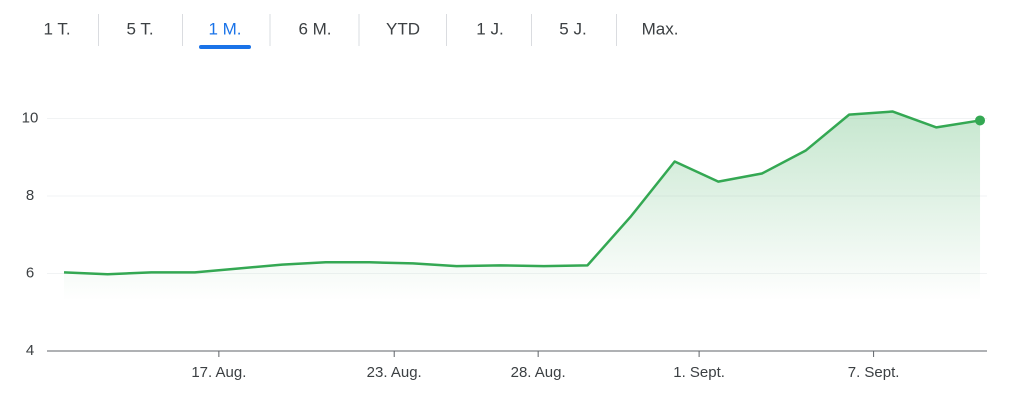 This screenshot has width=1024, height=402. Describe the element at coordinates (572, 28) in the screenshot. I see `tab: 5 J.` at that location.